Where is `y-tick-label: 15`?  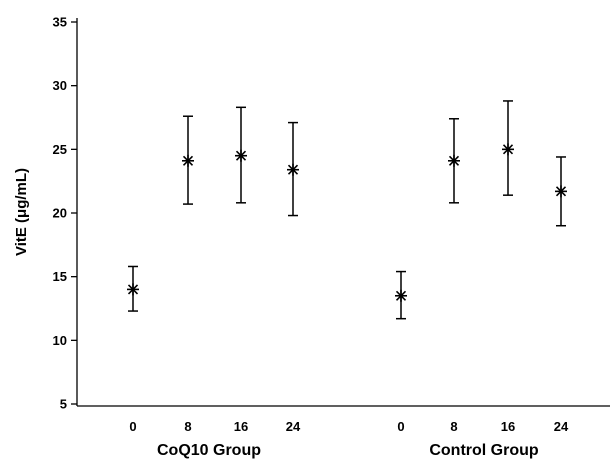
y-tick-label: 15 is located at coordinates (60, 276).